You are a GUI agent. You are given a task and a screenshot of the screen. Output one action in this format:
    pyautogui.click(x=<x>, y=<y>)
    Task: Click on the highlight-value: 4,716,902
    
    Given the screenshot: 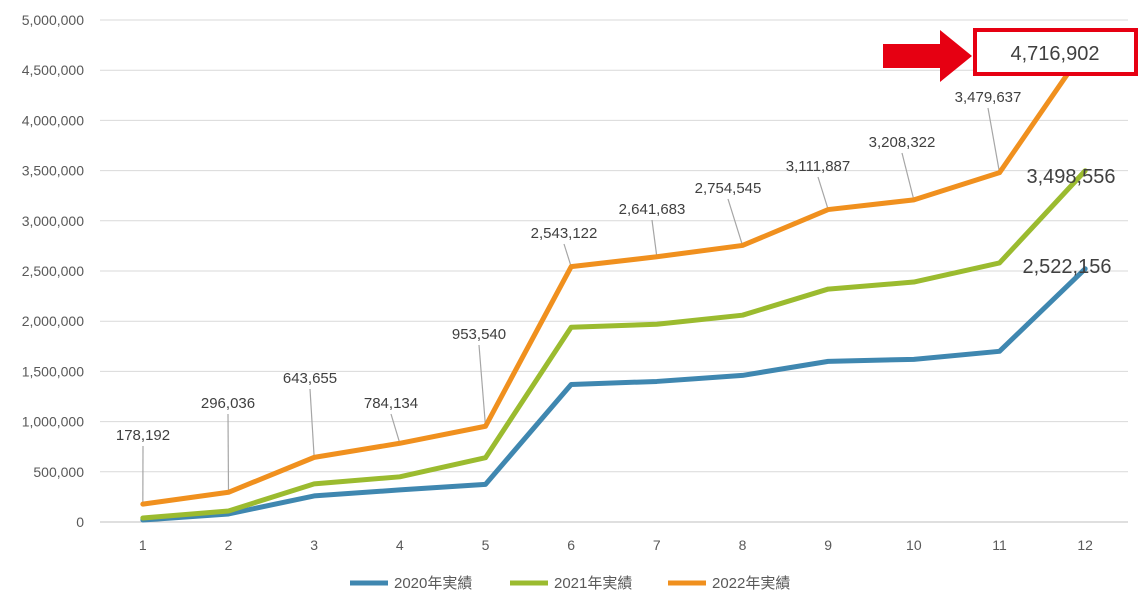 What is the action you would take?
    pyautogui.click(x=1055, y=54)
    